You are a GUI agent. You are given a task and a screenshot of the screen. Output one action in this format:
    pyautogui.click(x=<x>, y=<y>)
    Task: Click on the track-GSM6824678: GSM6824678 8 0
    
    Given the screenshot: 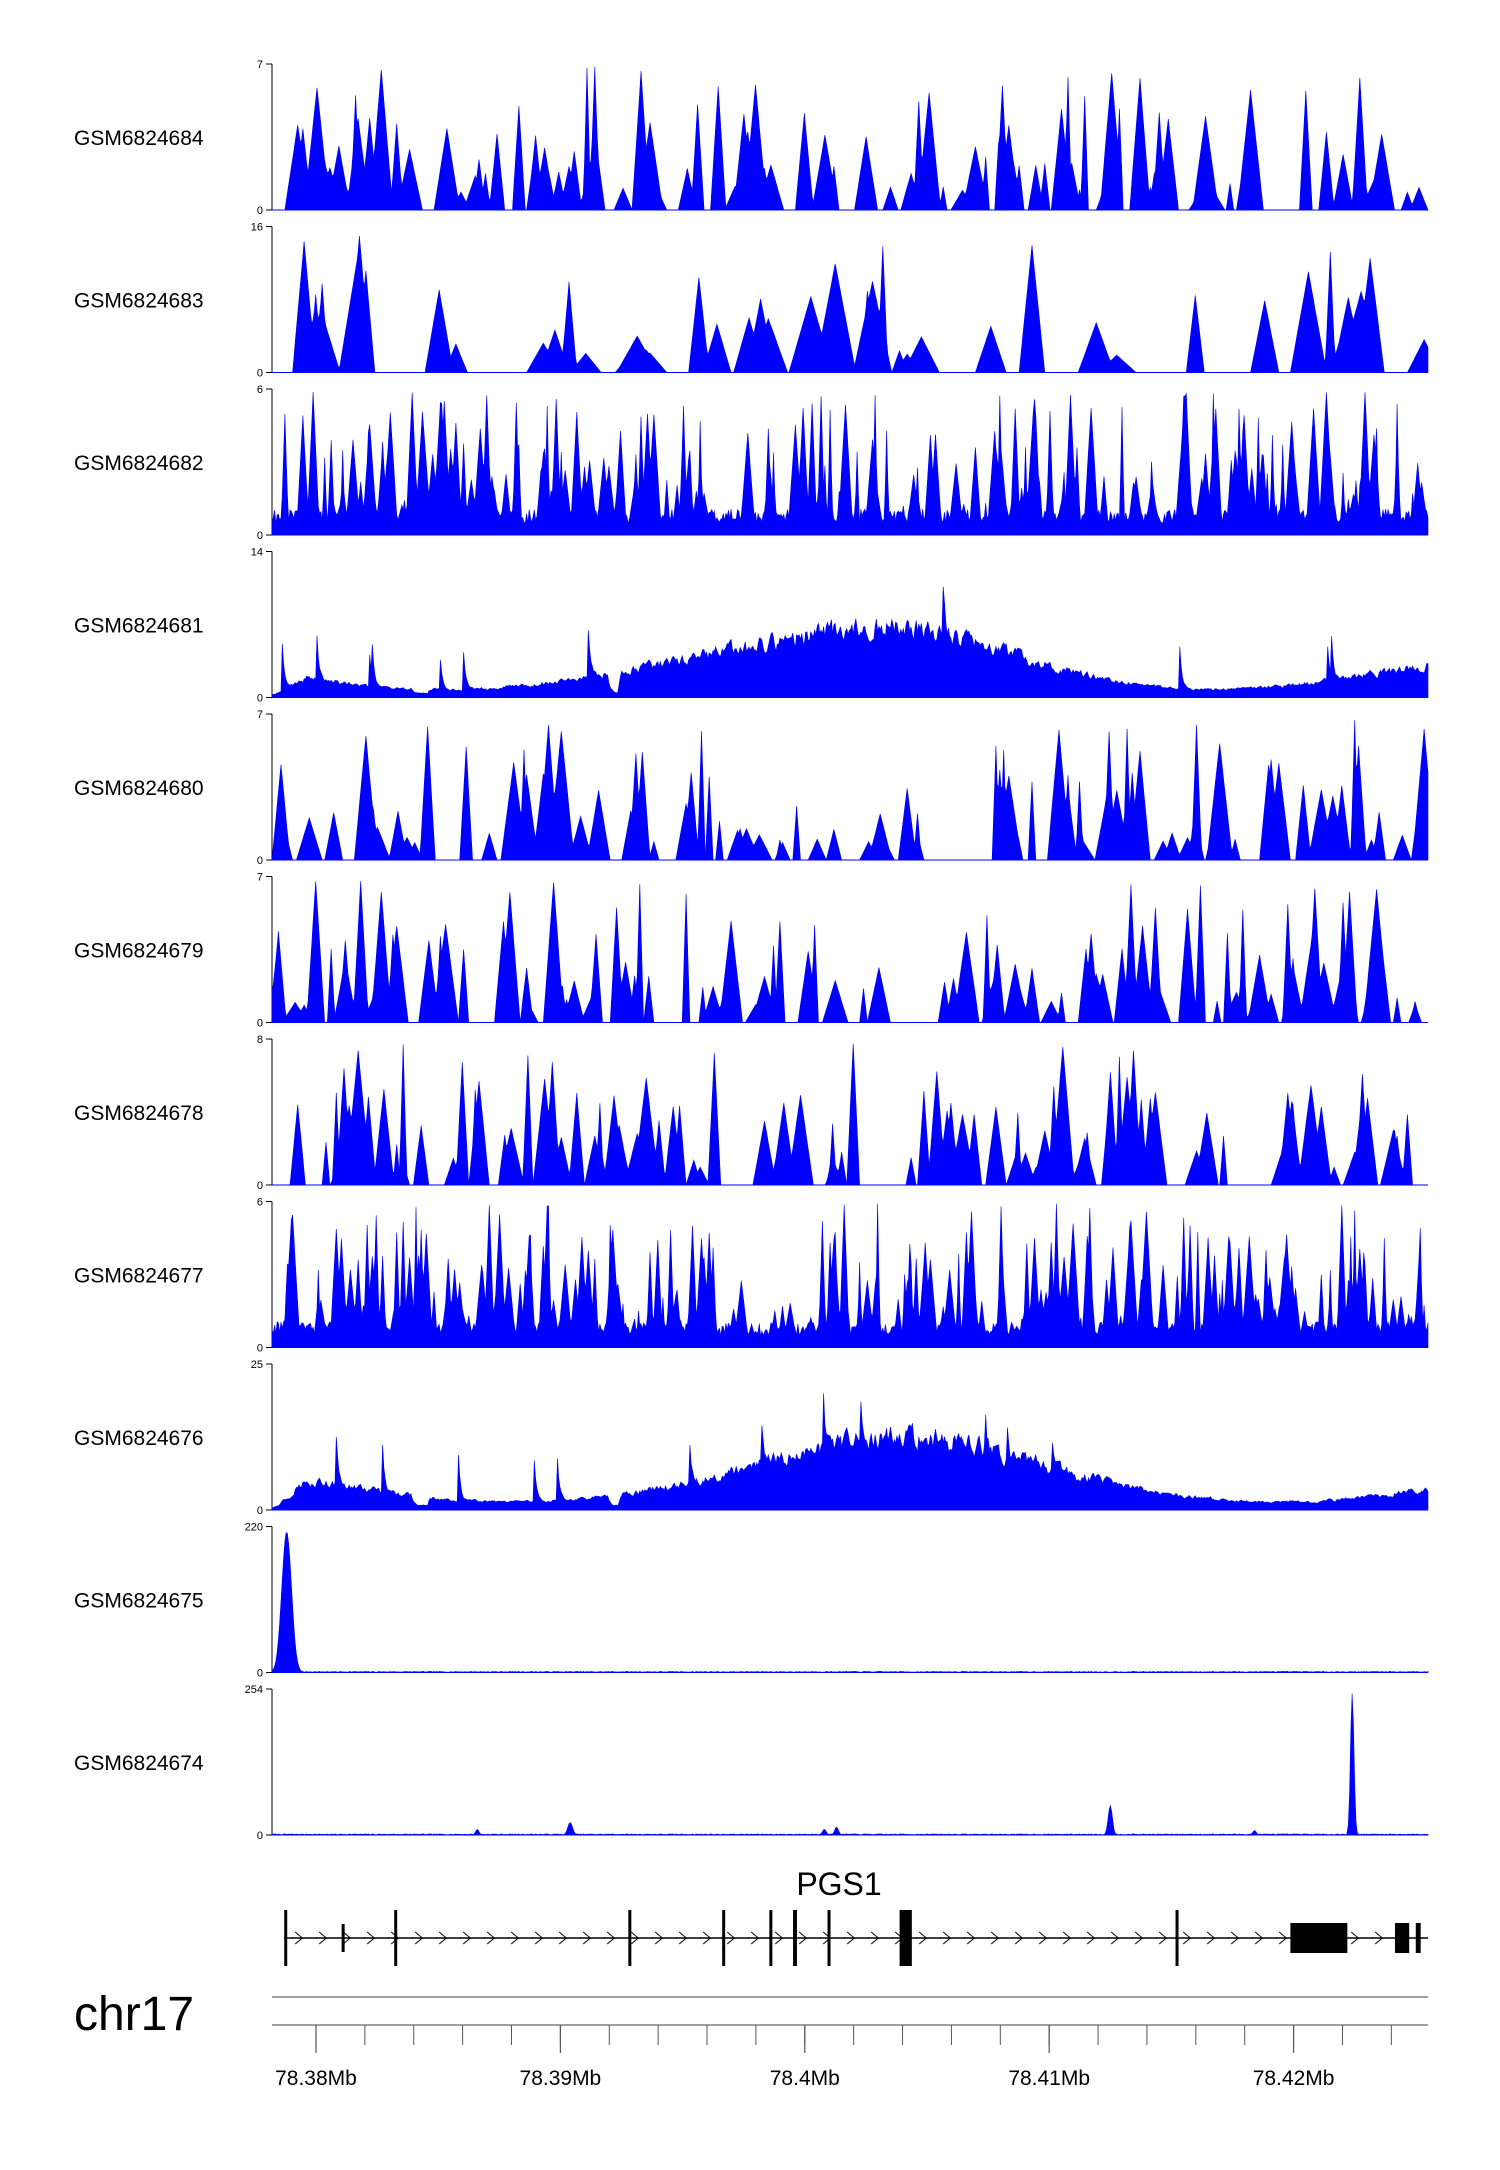 What is the action you would take?
    pyautogui.click(x=751, y=1113)
    